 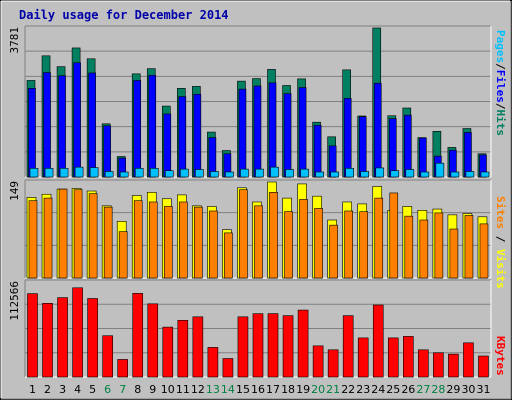 I want to click on x-tick-label: 25, so click(x=393, y=389).